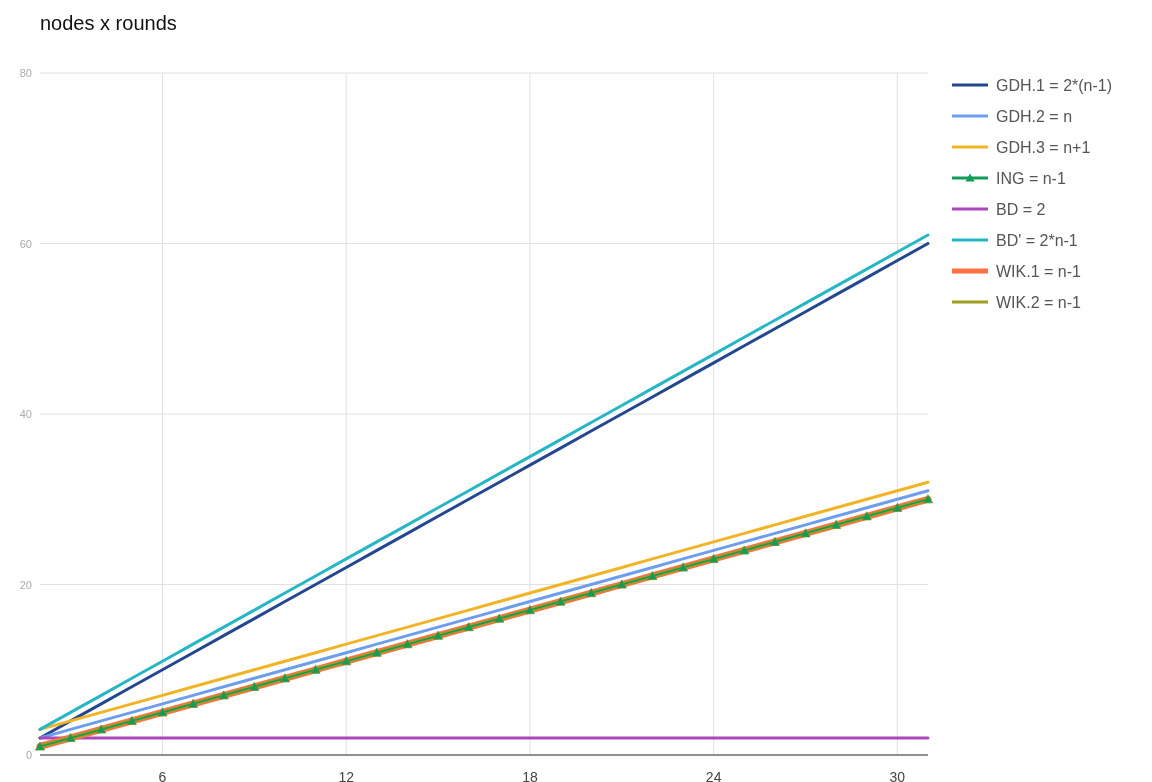  I want to click on y-tick-label: 20, so click(25, 584).